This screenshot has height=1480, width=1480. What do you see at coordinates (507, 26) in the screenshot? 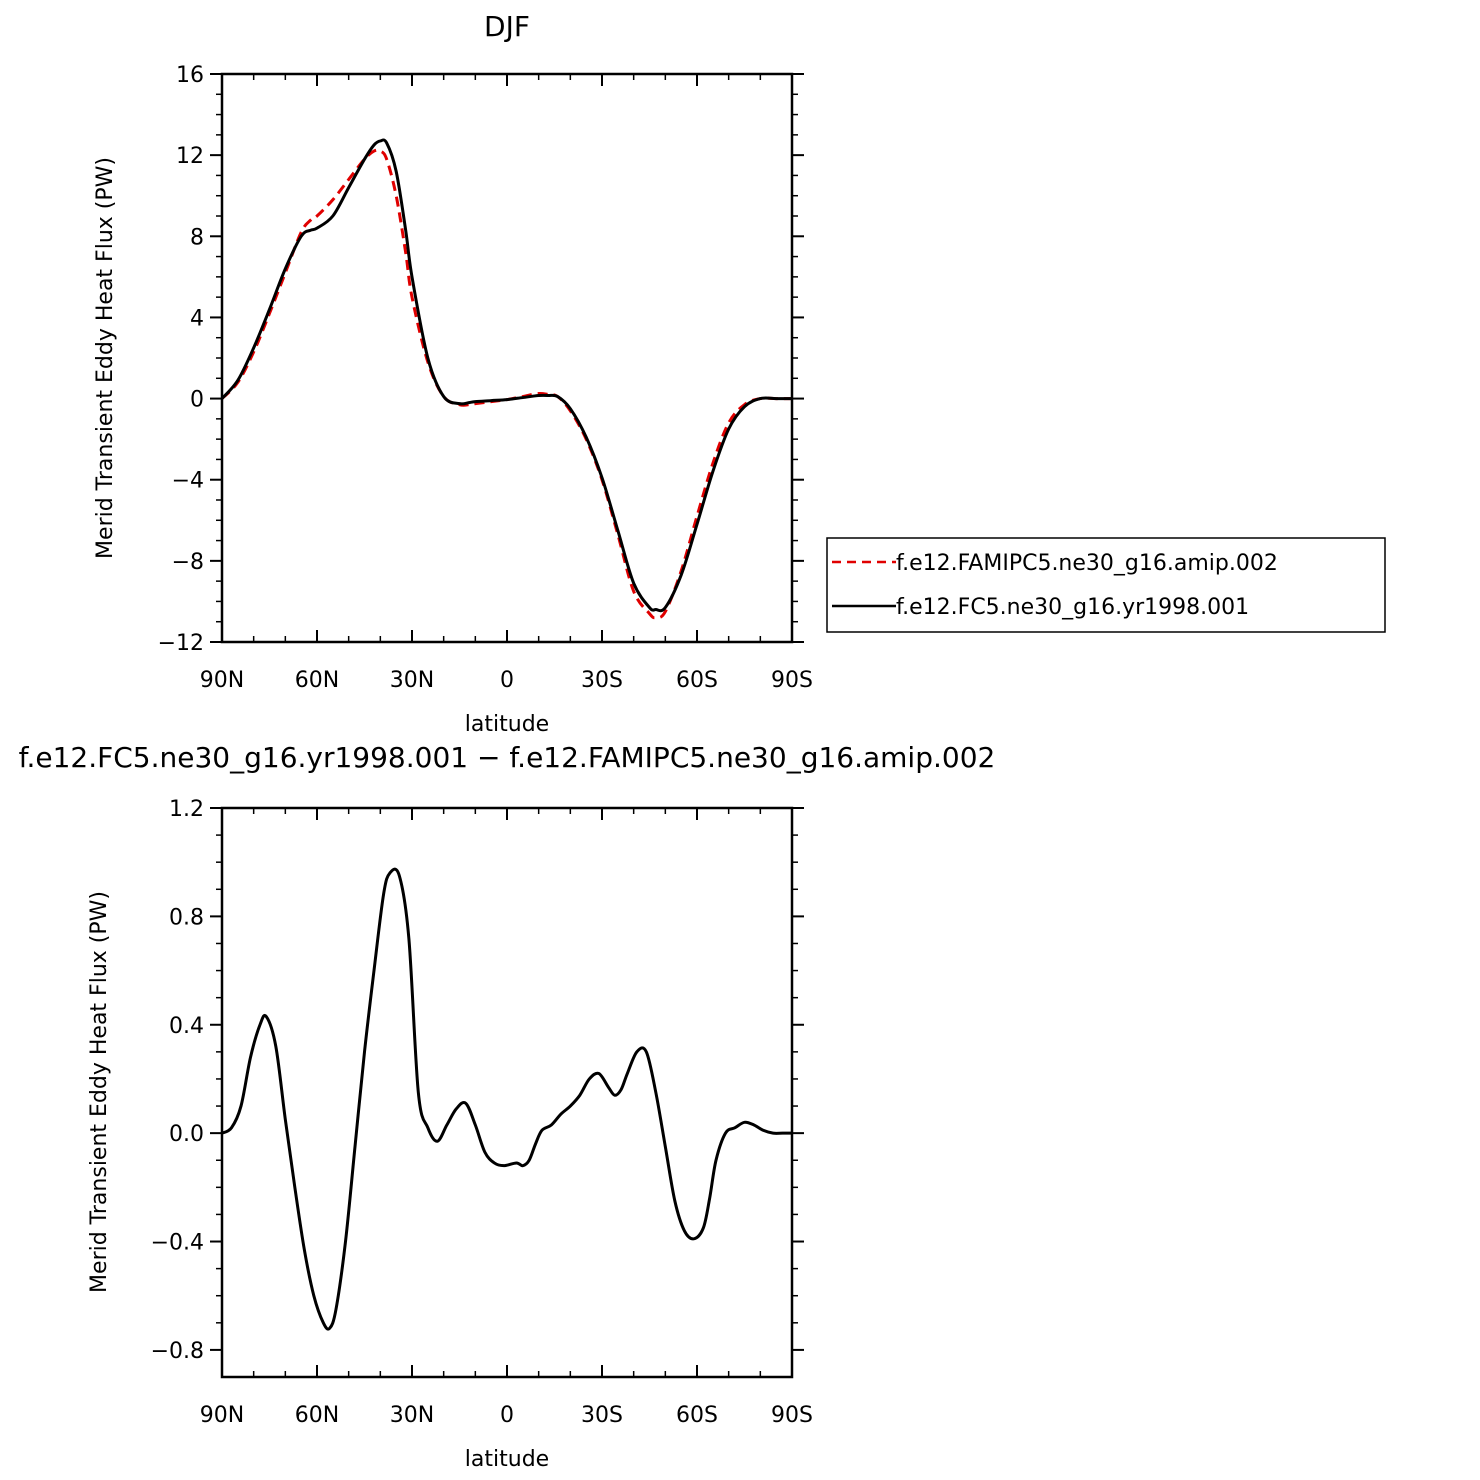
I see `top-panel-title: DJF` at bounding box center [507, 26].